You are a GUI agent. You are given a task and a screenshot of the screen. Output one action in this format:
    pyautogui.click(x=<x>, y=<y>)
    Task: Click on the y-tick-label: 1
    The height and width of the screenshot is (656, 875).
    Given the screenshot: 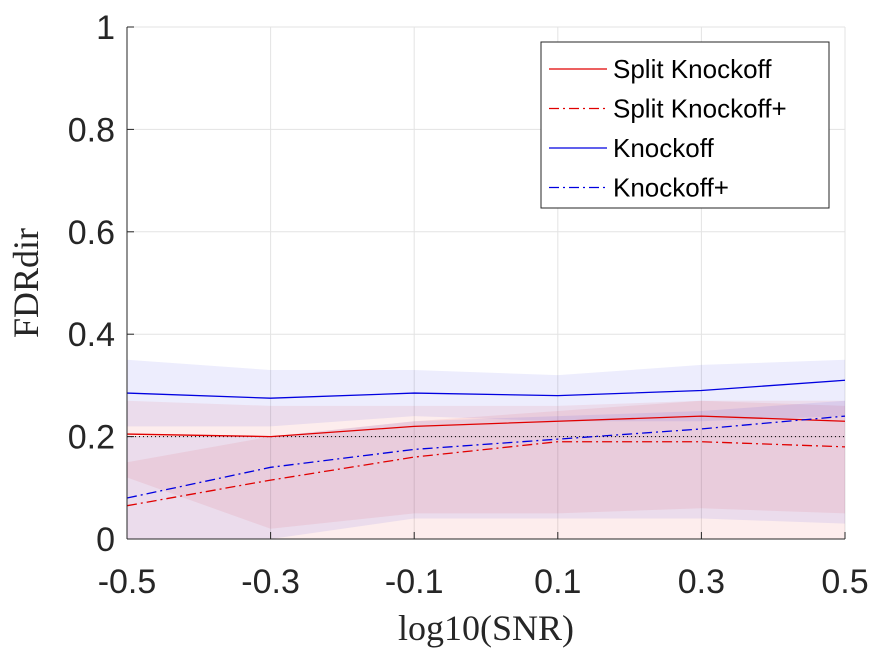 What is the action you would take?
    pyautogui.click(x=105, y=28)
    